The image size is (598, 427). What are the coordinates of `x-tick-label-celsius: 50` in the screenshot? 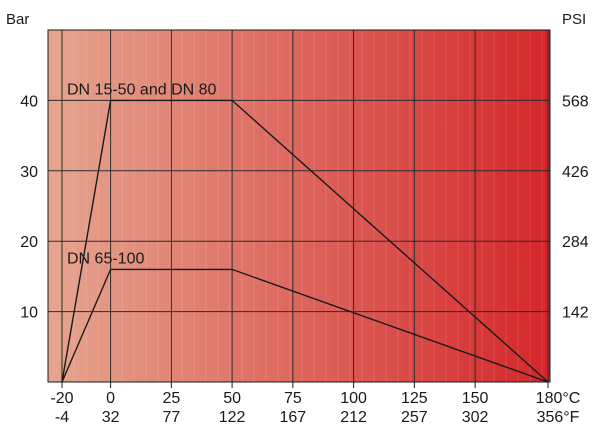 It's located at (232, 398).